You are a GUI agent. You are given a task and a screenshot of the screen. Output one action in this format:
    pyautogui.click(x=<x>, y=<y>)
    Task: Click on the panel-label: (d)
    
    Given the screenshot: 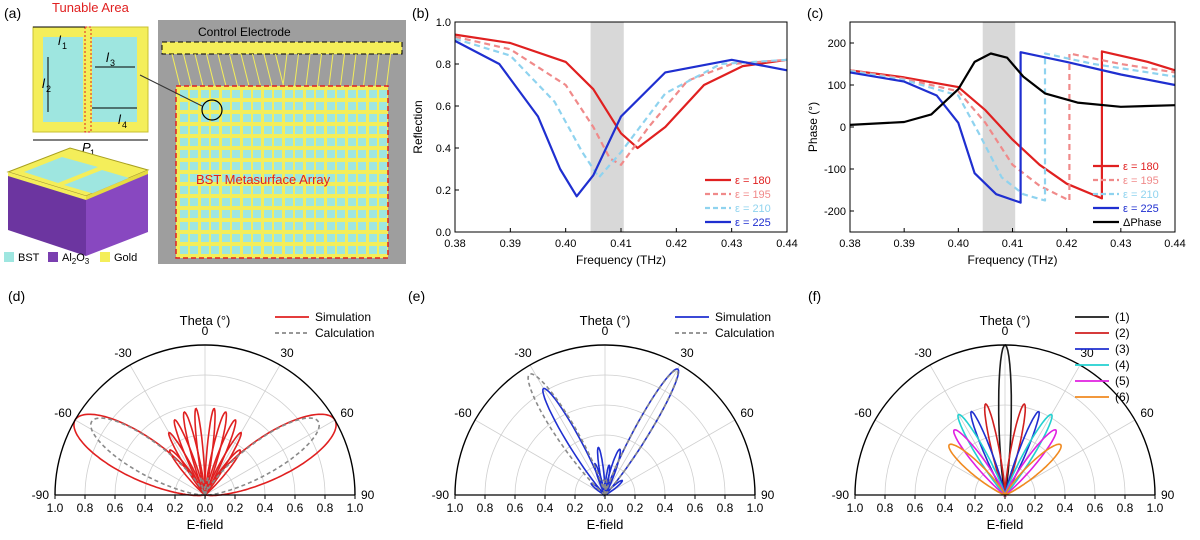 What is the action you would take?
    pyautogui.click(x=16, y=296)
    